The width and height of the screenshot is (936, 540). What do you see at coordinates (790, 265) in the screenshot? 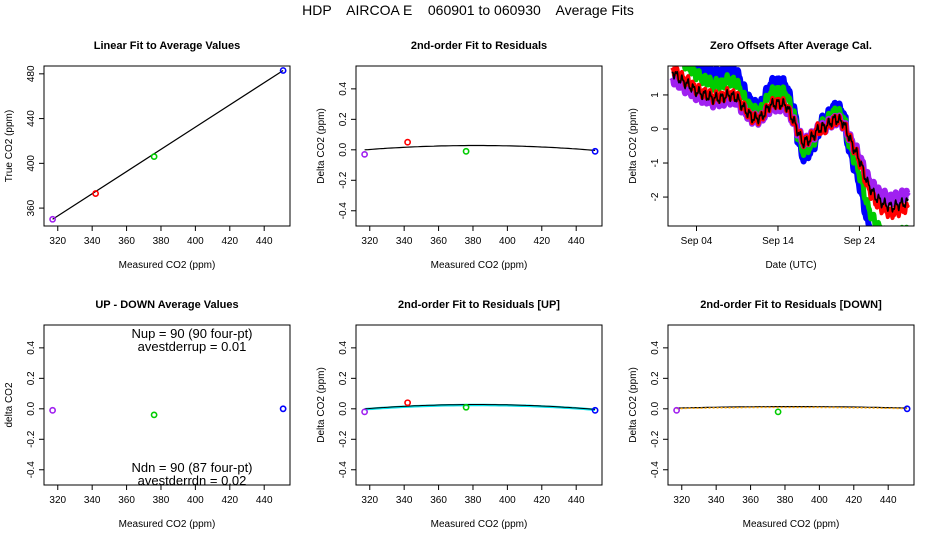
I see `x-axis-label: Date (UTC)` at bounding box center [790, 265].